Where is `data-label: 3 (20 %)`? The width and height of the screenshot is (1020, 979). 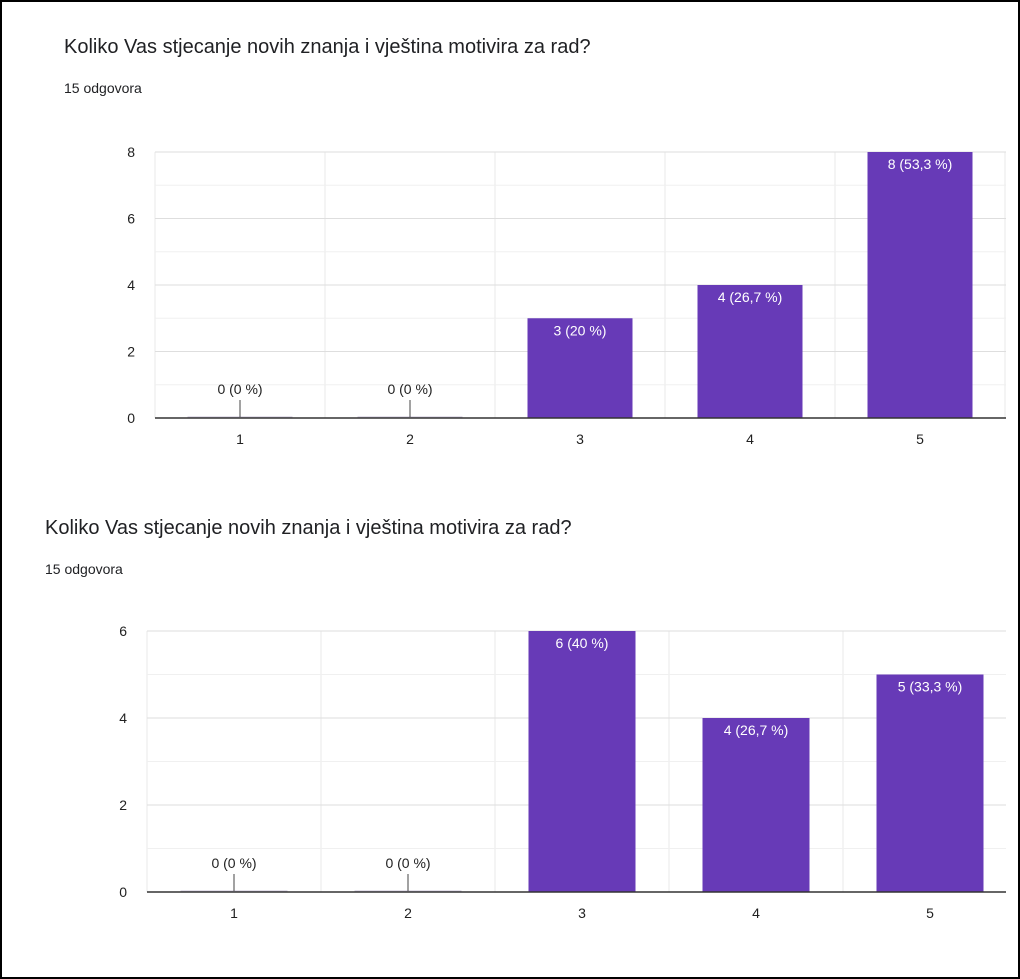
data-label: 3 (20 %) is located at coordinates (580, 330).